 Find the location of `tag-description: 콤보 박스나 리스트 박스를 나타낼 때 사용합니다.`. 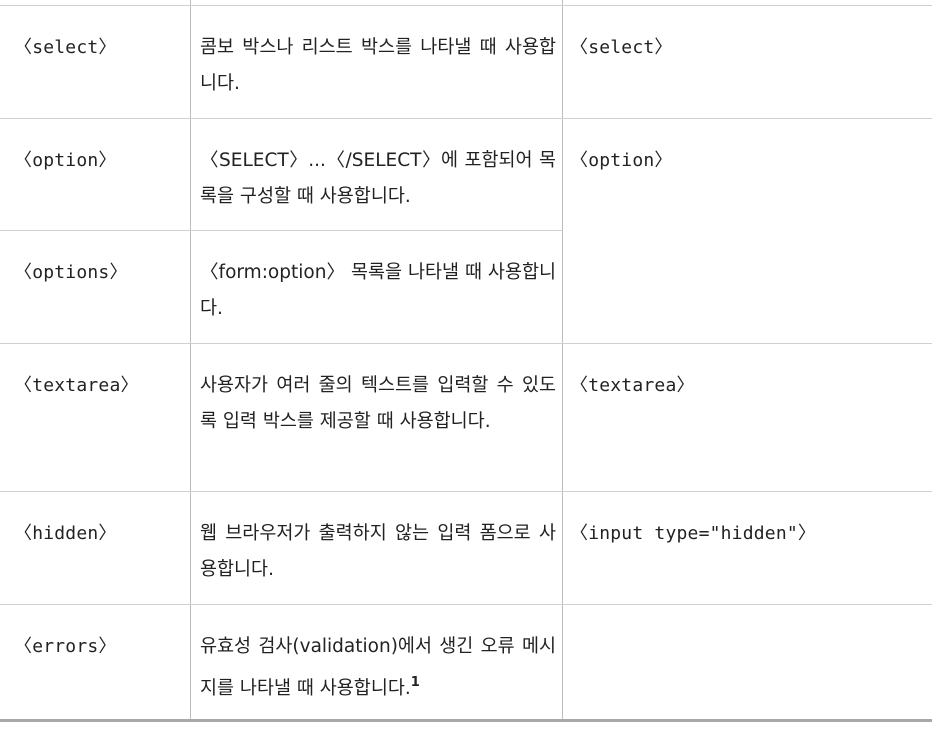

tag-description: 콤보 박스나 리스트 박스를 나타낼 때 사용합니다. is located at coordinates (378, 65).